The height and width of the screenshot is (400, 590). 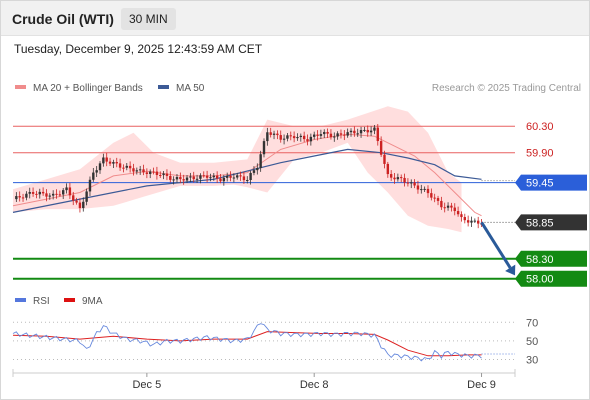 What do you see at coordinates (532, 361) in the screenshot?
I see `rsi-level-label: 30` at bounding box center [532, 361].